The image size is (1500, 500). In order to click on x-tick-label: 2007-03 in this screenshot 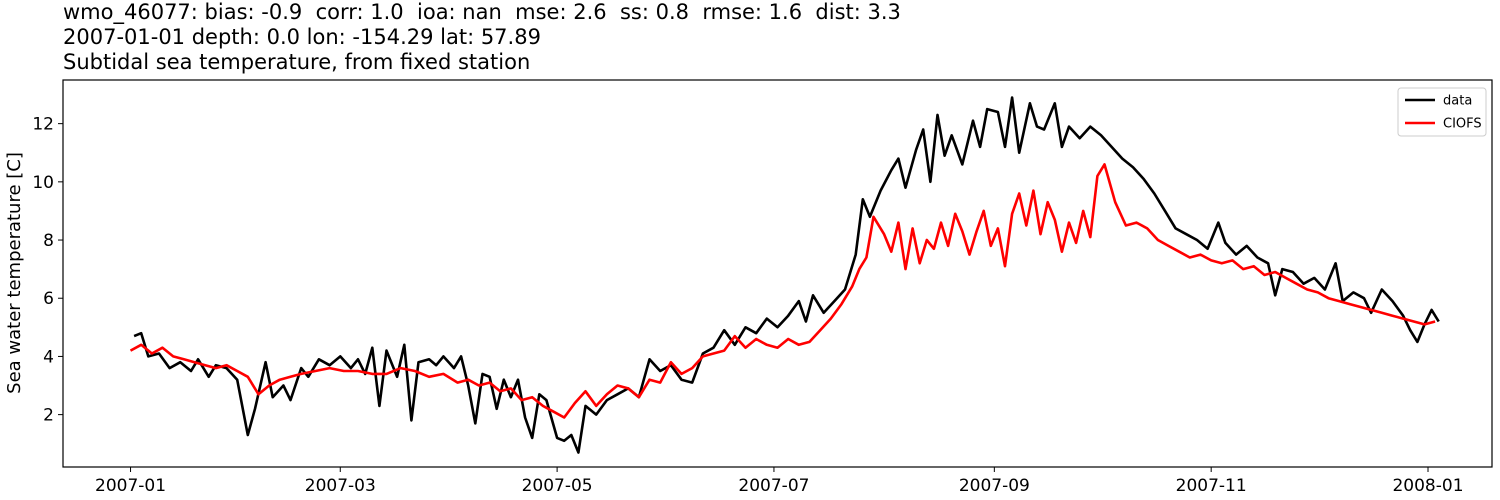, I will do `click(340, 486)`.